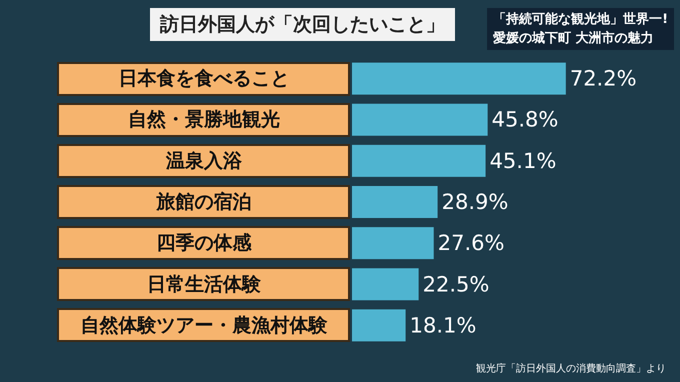 The width and height of the screenshot is (680, 382). Describe the element at coordinates (204, 202) in the screenshot. I see `y-tick-label: 旅館の宿泊` at that location.